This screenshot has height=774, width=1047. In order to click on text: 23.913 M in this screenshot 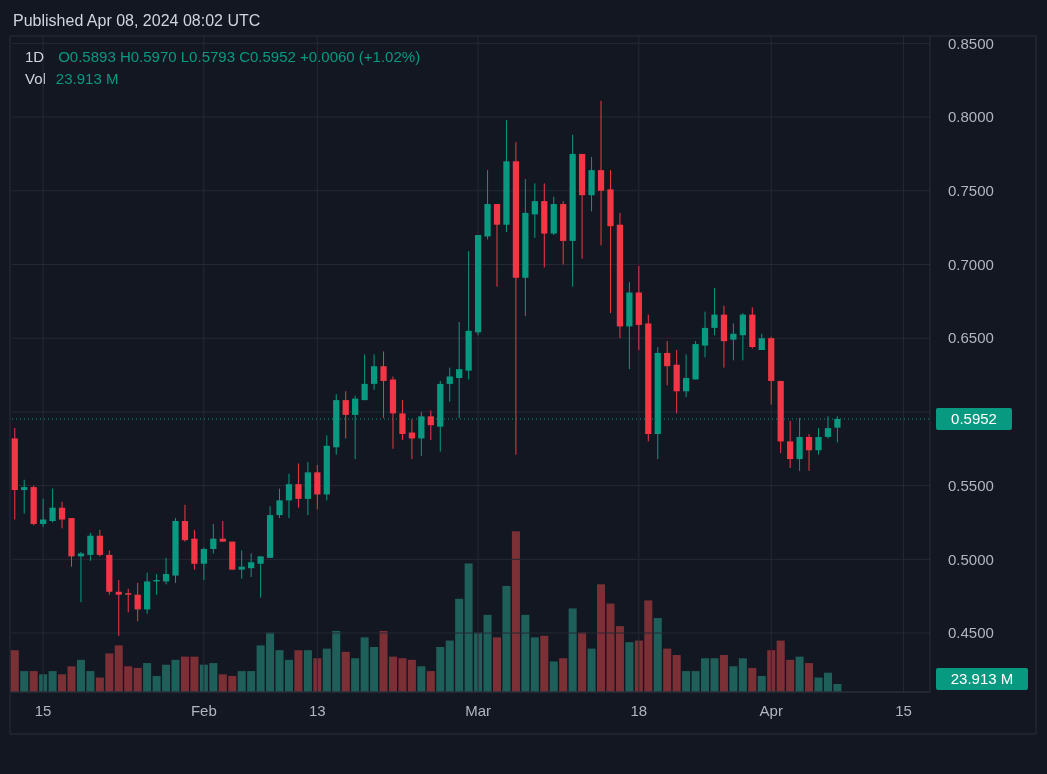, I will do `click(982, 679)`.